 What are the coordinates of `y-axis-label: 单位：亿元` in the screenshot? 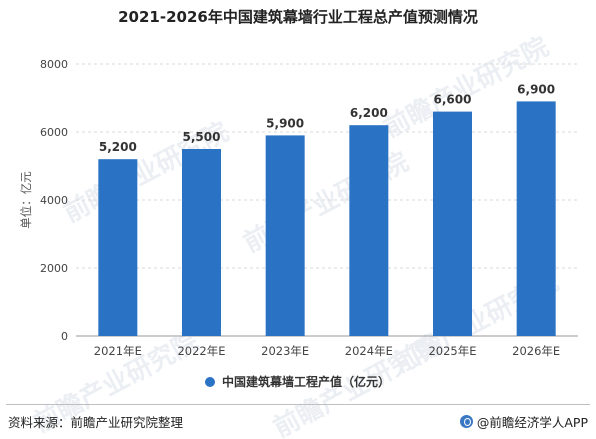 It's located at (26, 200).